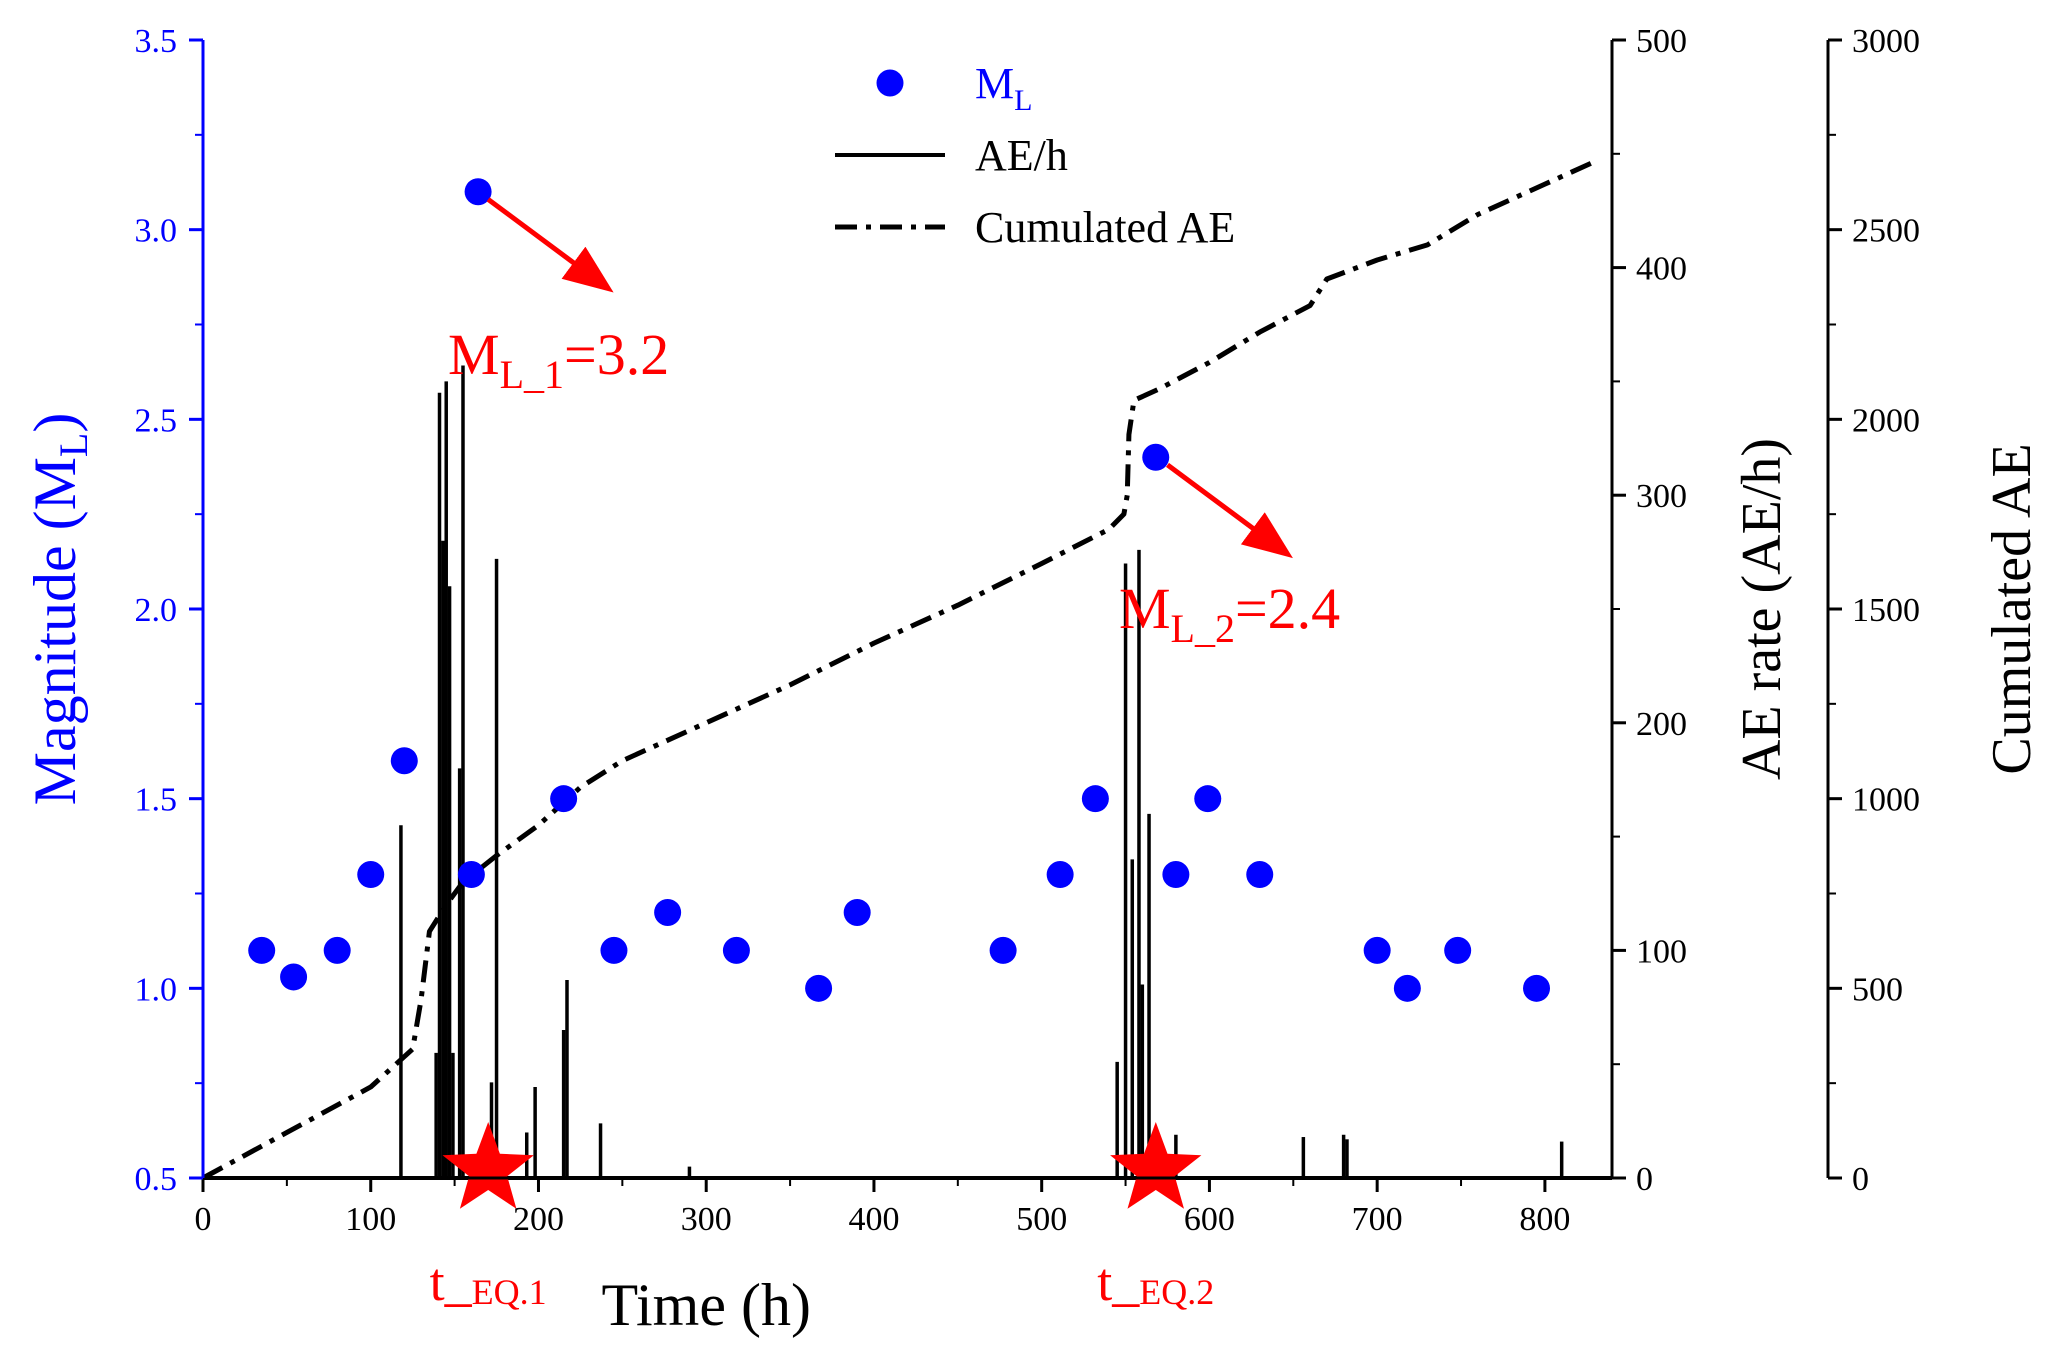  What do you see at coordinates (1155, 1282) in the screenshot?
I see `event-label-2: t_EQ.2` at bounding box center [1155, 1282].